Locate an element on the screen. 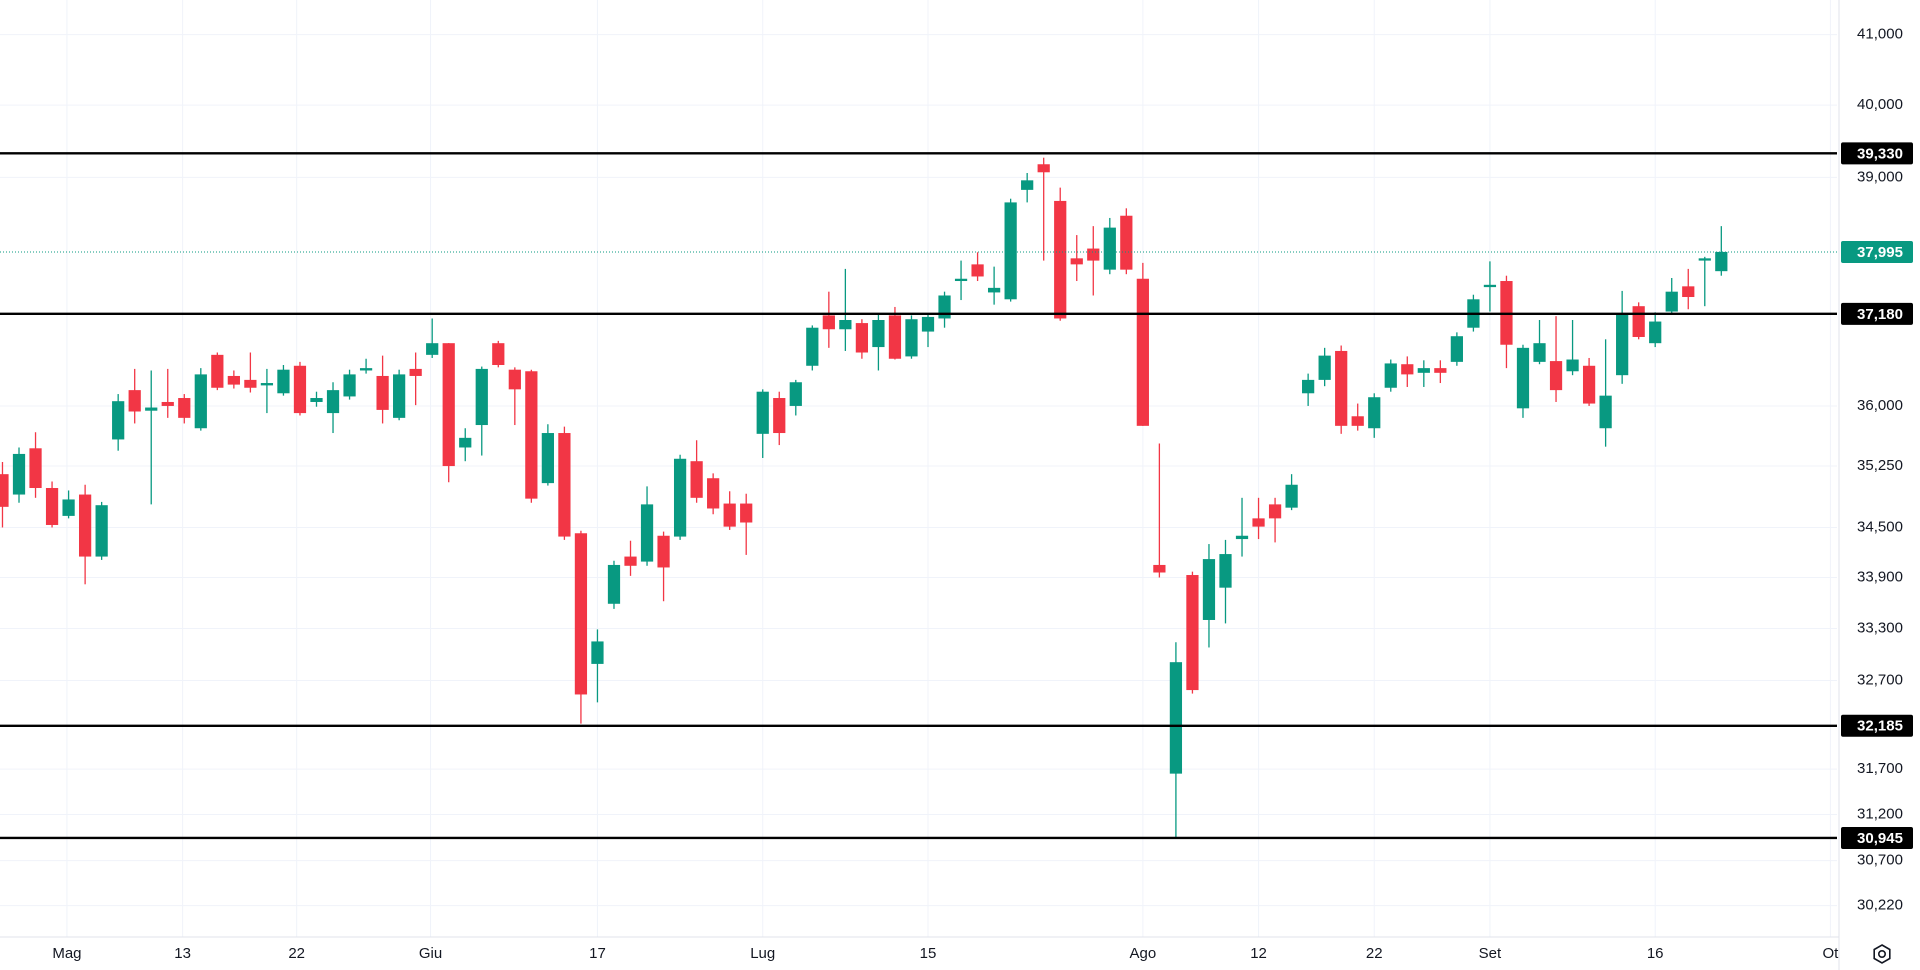 Image resolution: width=1920 pixels, height=970 pixels. y-tick-label: 31,700 is located at coordinates (1880, 768).